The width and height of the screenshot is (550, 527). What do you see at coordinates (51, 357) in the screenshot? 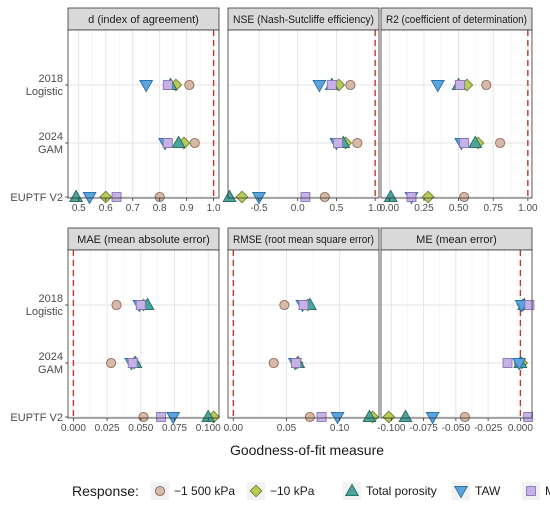
I see `y-row-label-line1: 2024` at bounding box center [51, 357].